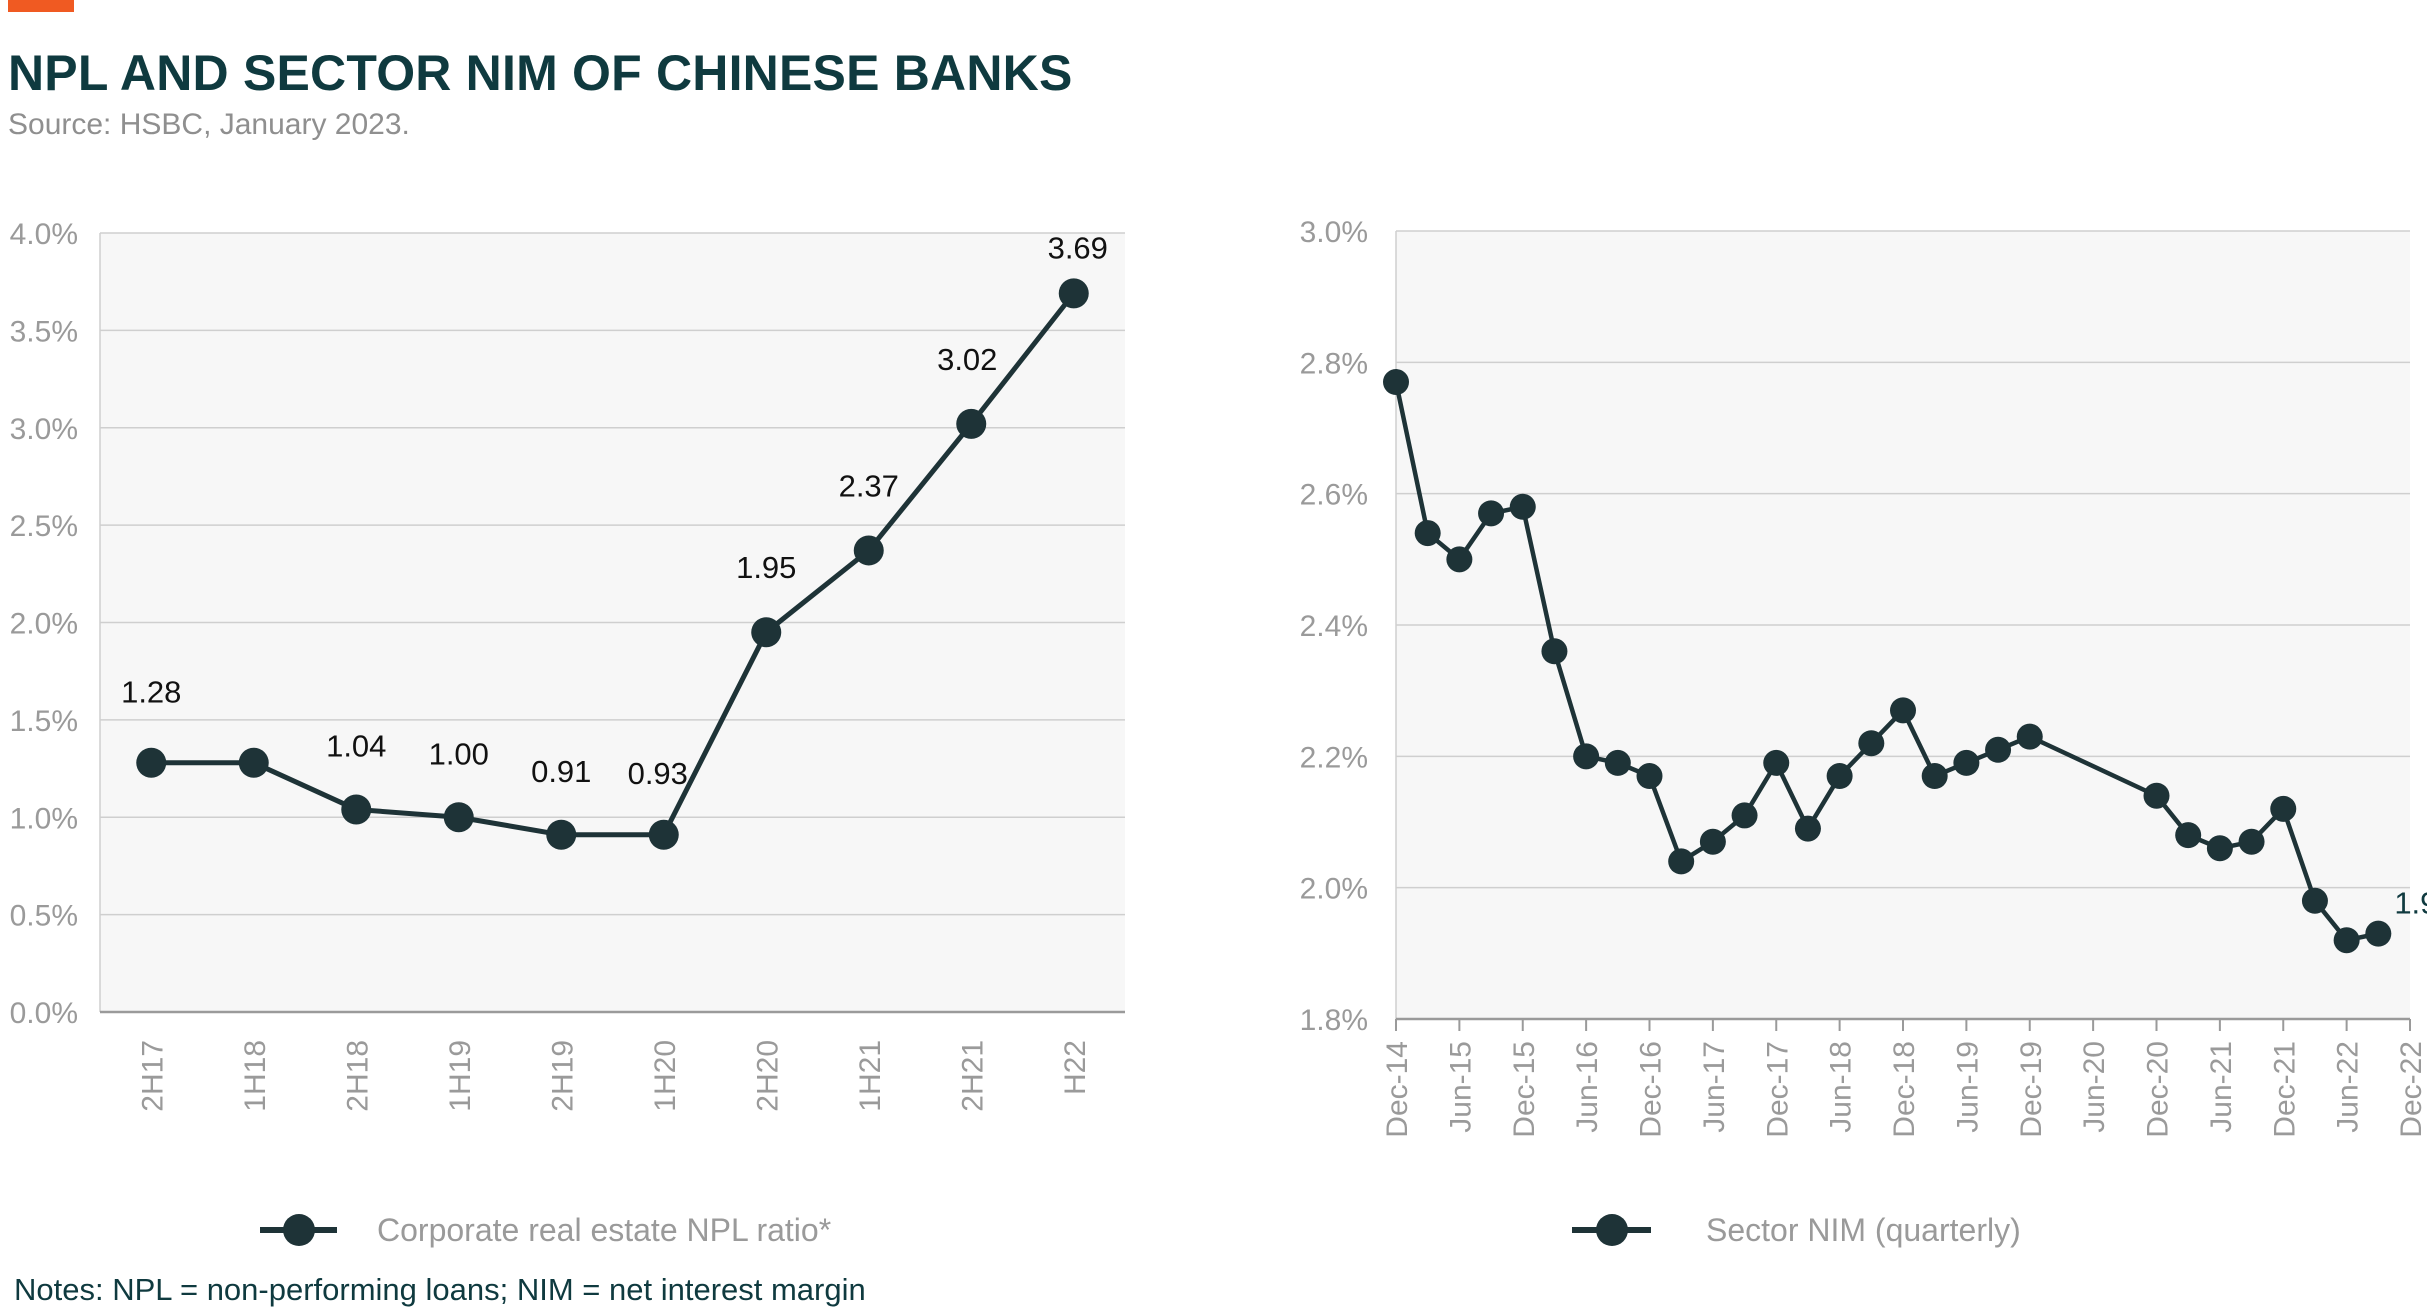  I want to click on nim-x-tick-label: Jun-18, so click(1841, 1087).